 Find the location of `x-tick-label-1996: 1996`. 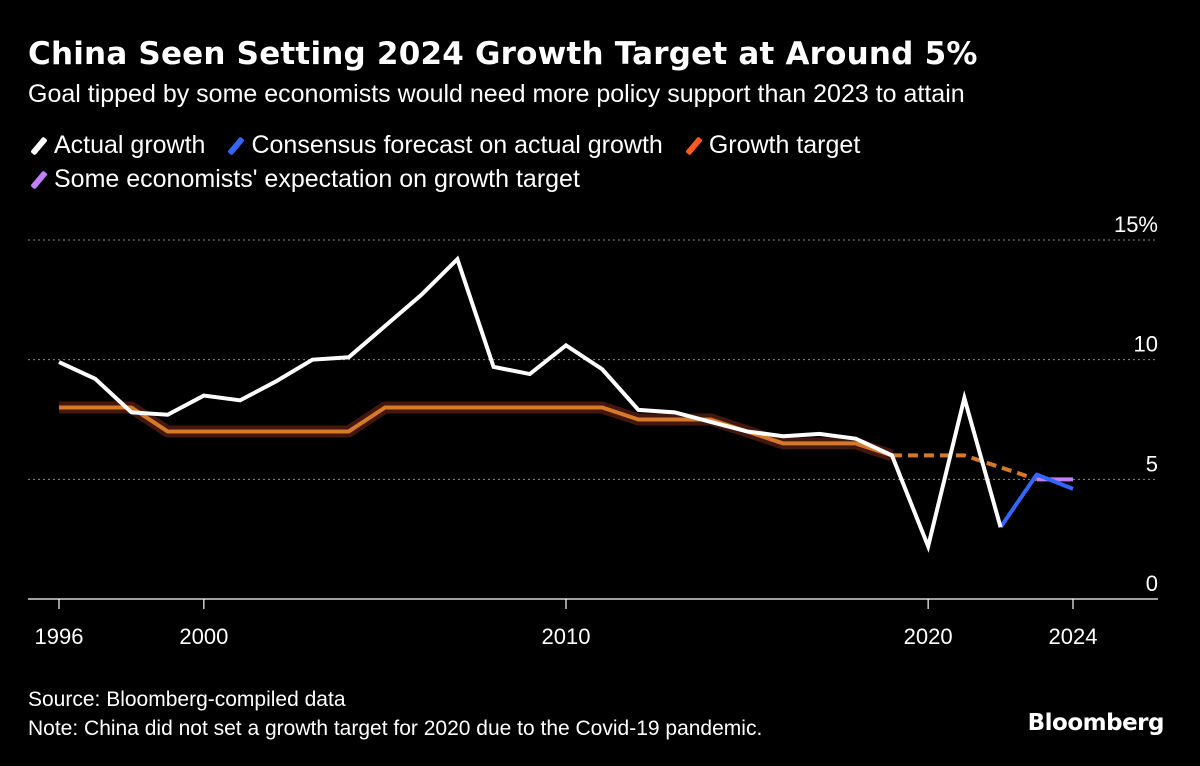

x-tick-label-1996: 1996 is located at coordinates (59, 636).